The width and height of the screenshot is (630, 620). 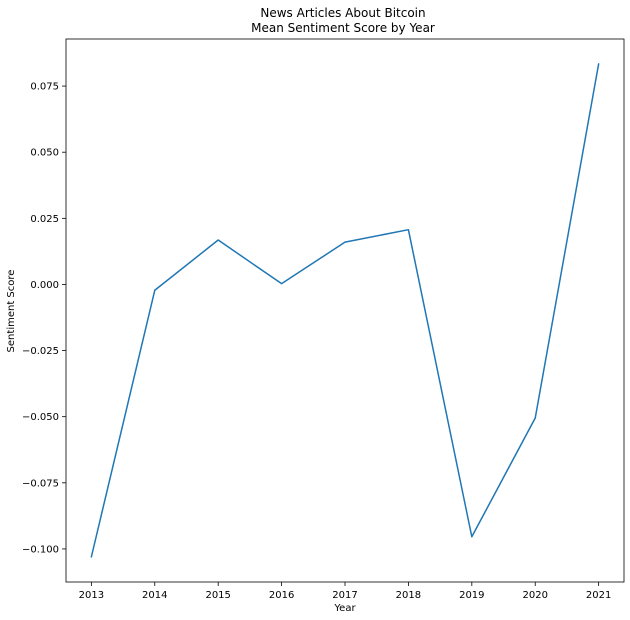 I want to click on x-tick-label: 2016, so click(x=281, y=595).